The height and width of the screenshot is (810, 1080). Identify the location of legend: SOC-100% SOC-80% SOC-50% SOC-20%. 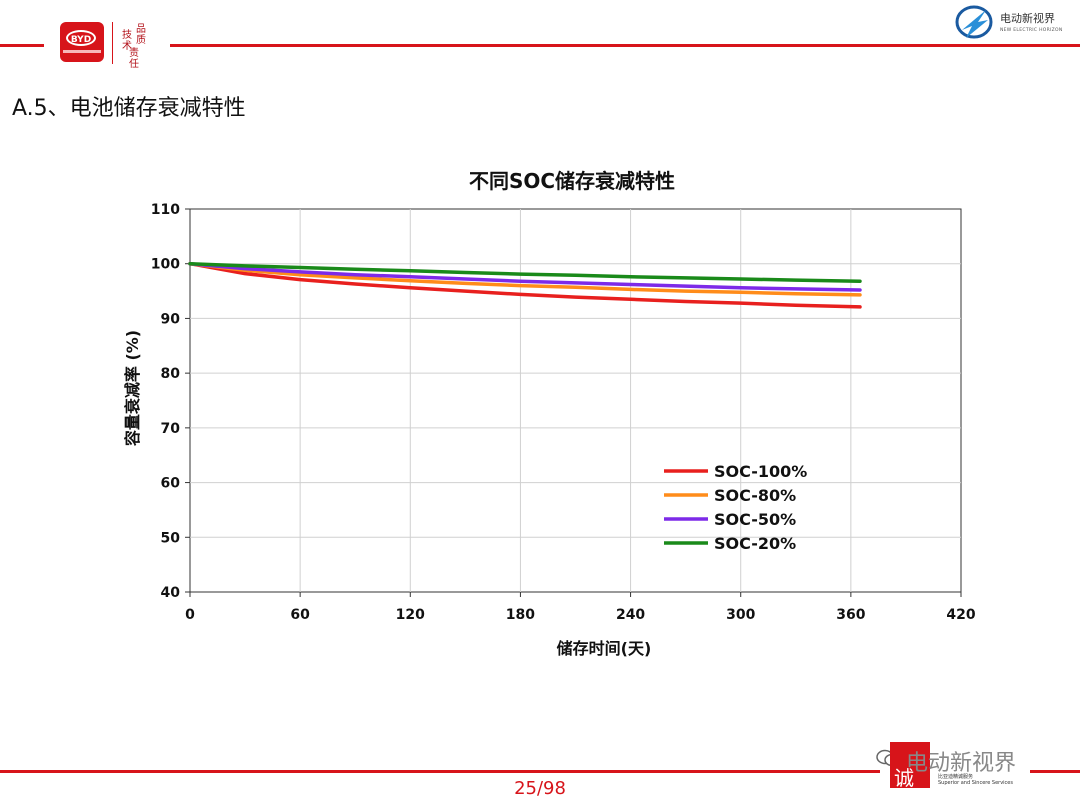
(735, 507).